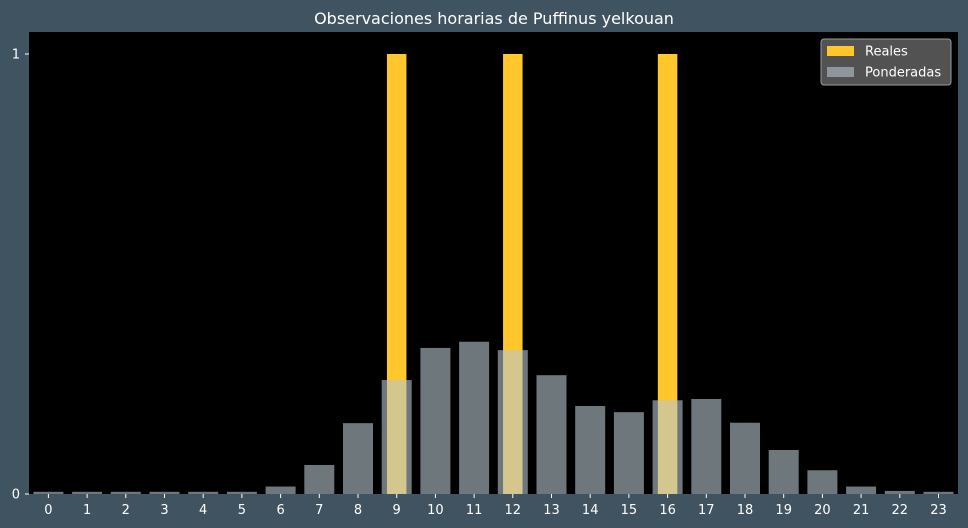 This screenshot has height=528, width=968. What do you see at coordinates (495, 506) in the screenshot?
I see `x-axis: 0 1 2 3 4 5 6 7 8 9 10 11 12 13 14 15 16 17 18 19 20 21 22 23` at bounding box center [495, 506].